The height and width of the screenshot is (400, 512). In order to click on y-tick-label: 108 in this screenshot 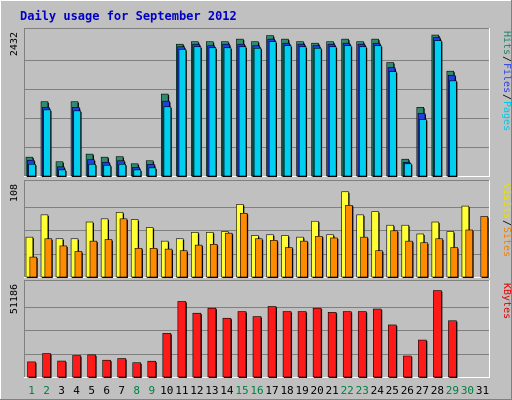, I will do `click(14, 193)`.